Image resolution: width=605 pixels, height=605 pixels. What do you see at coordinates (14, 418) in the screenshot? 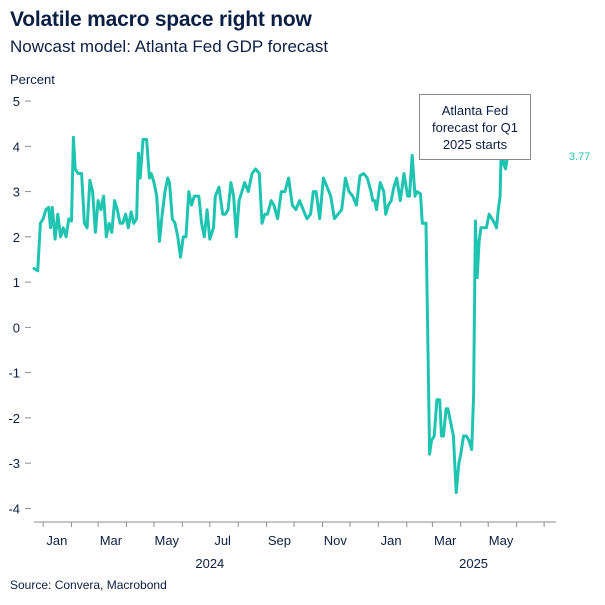
I see `y-tick-label: -2` at bounding box center [14, 418].